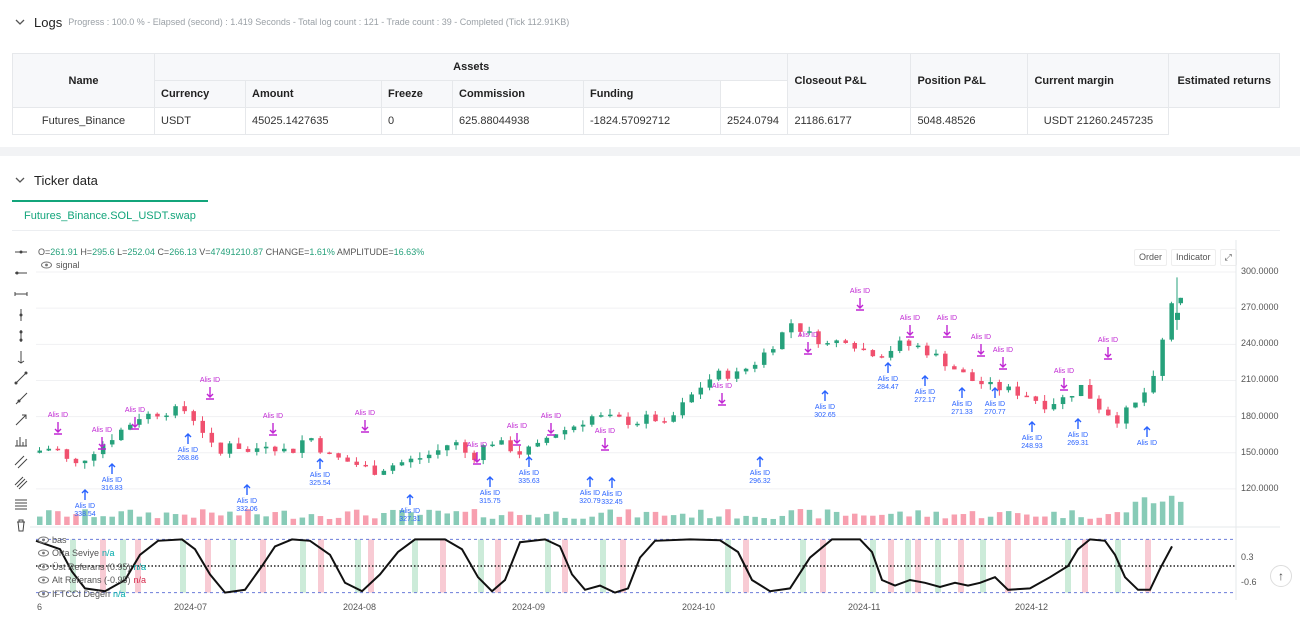 The image size is (1300, 633). Describe the element at coordinates (21, 357) in the screenshot. I see `price-line-tool-icon` at that location.